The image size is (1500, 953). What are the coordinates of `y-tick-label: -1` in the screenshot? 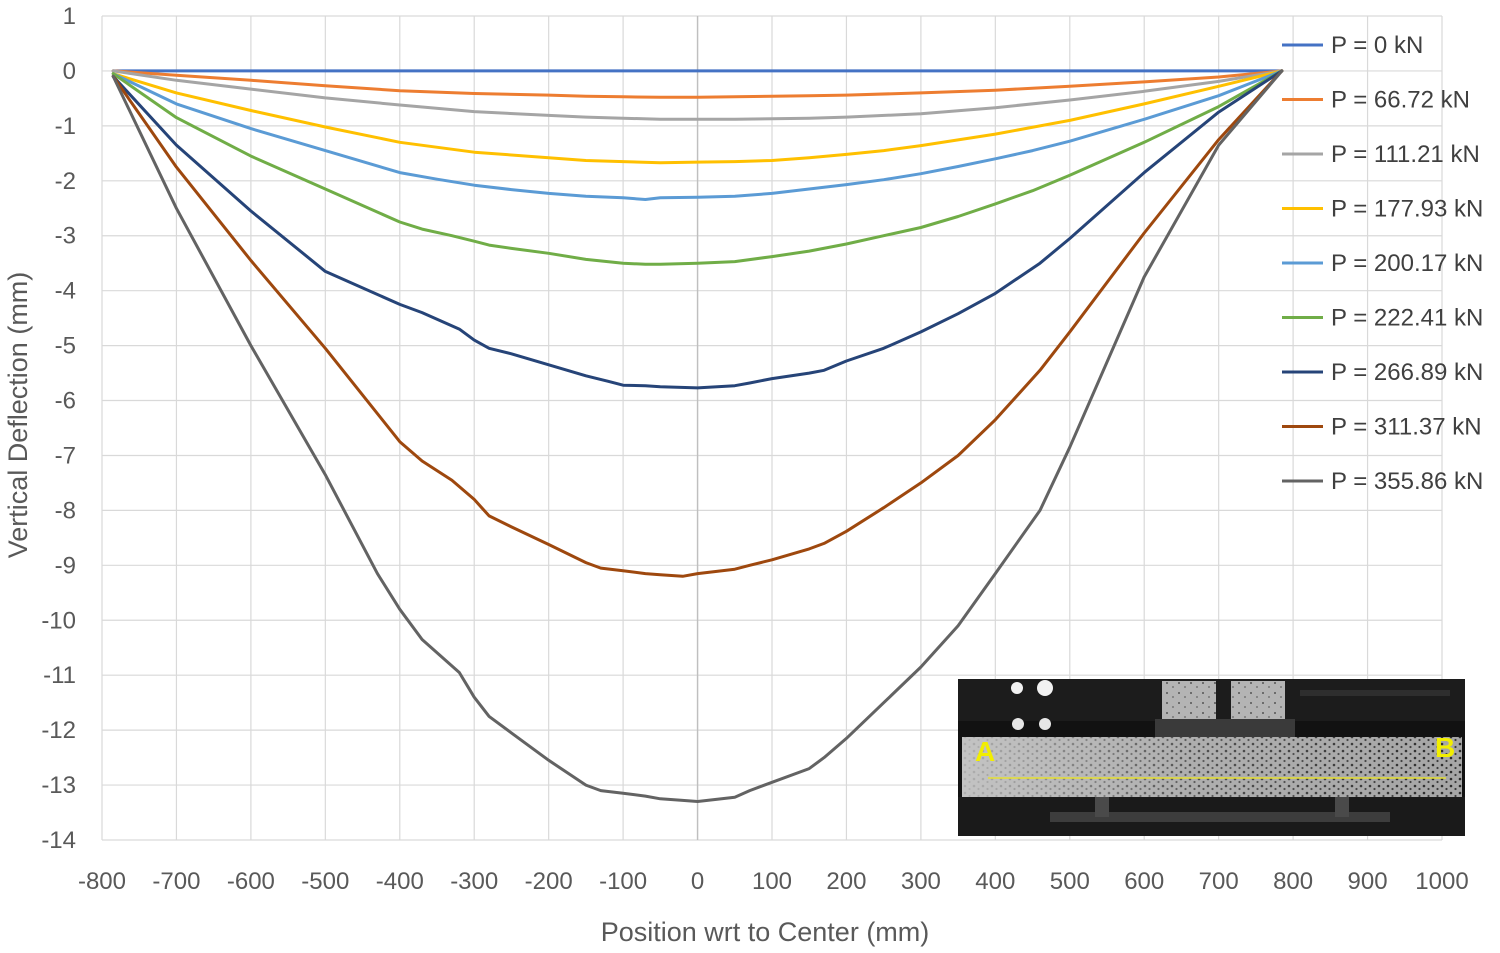 It's located at (65, 126).